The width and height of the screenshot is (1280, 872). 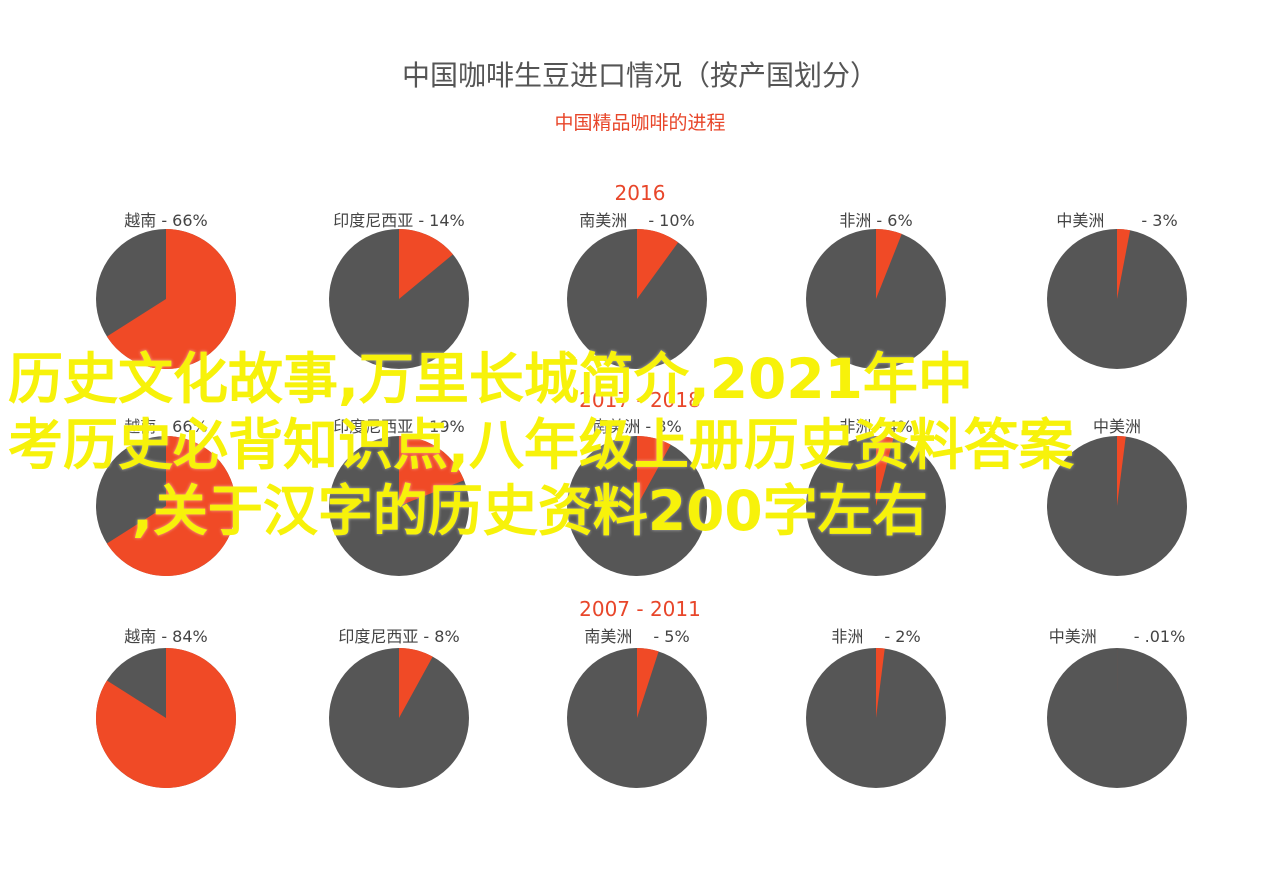 I want to click on pie-label: 越南 - 84%, so click(x=166, y=636).